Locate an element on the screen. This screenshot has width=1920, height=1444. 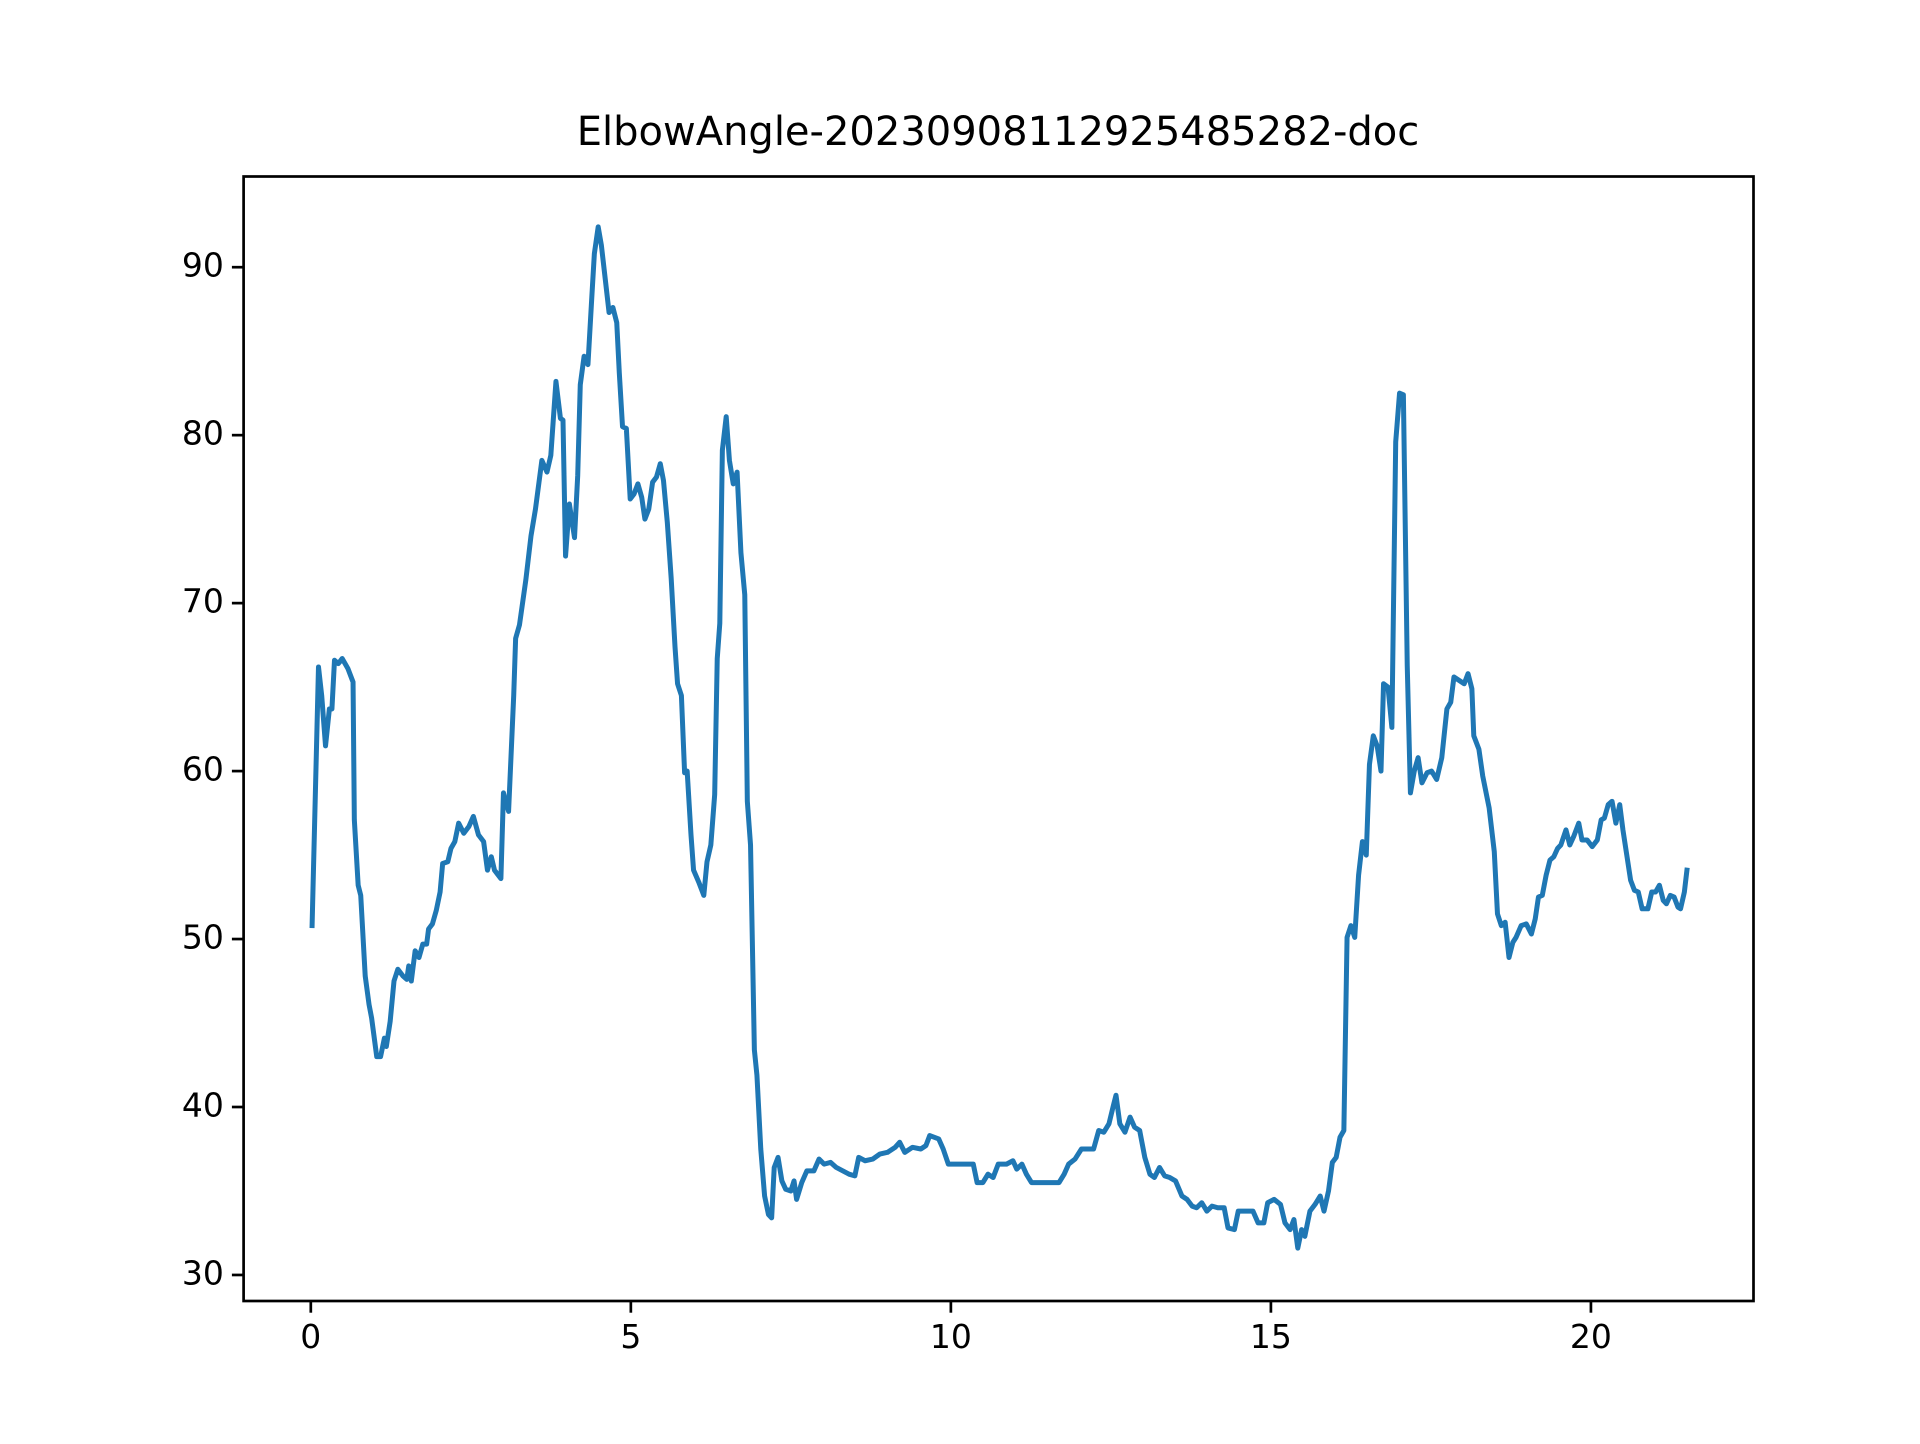
chart-title: ElbowAngle-20230908112925485282-doc is located at coordinates (998, 132).